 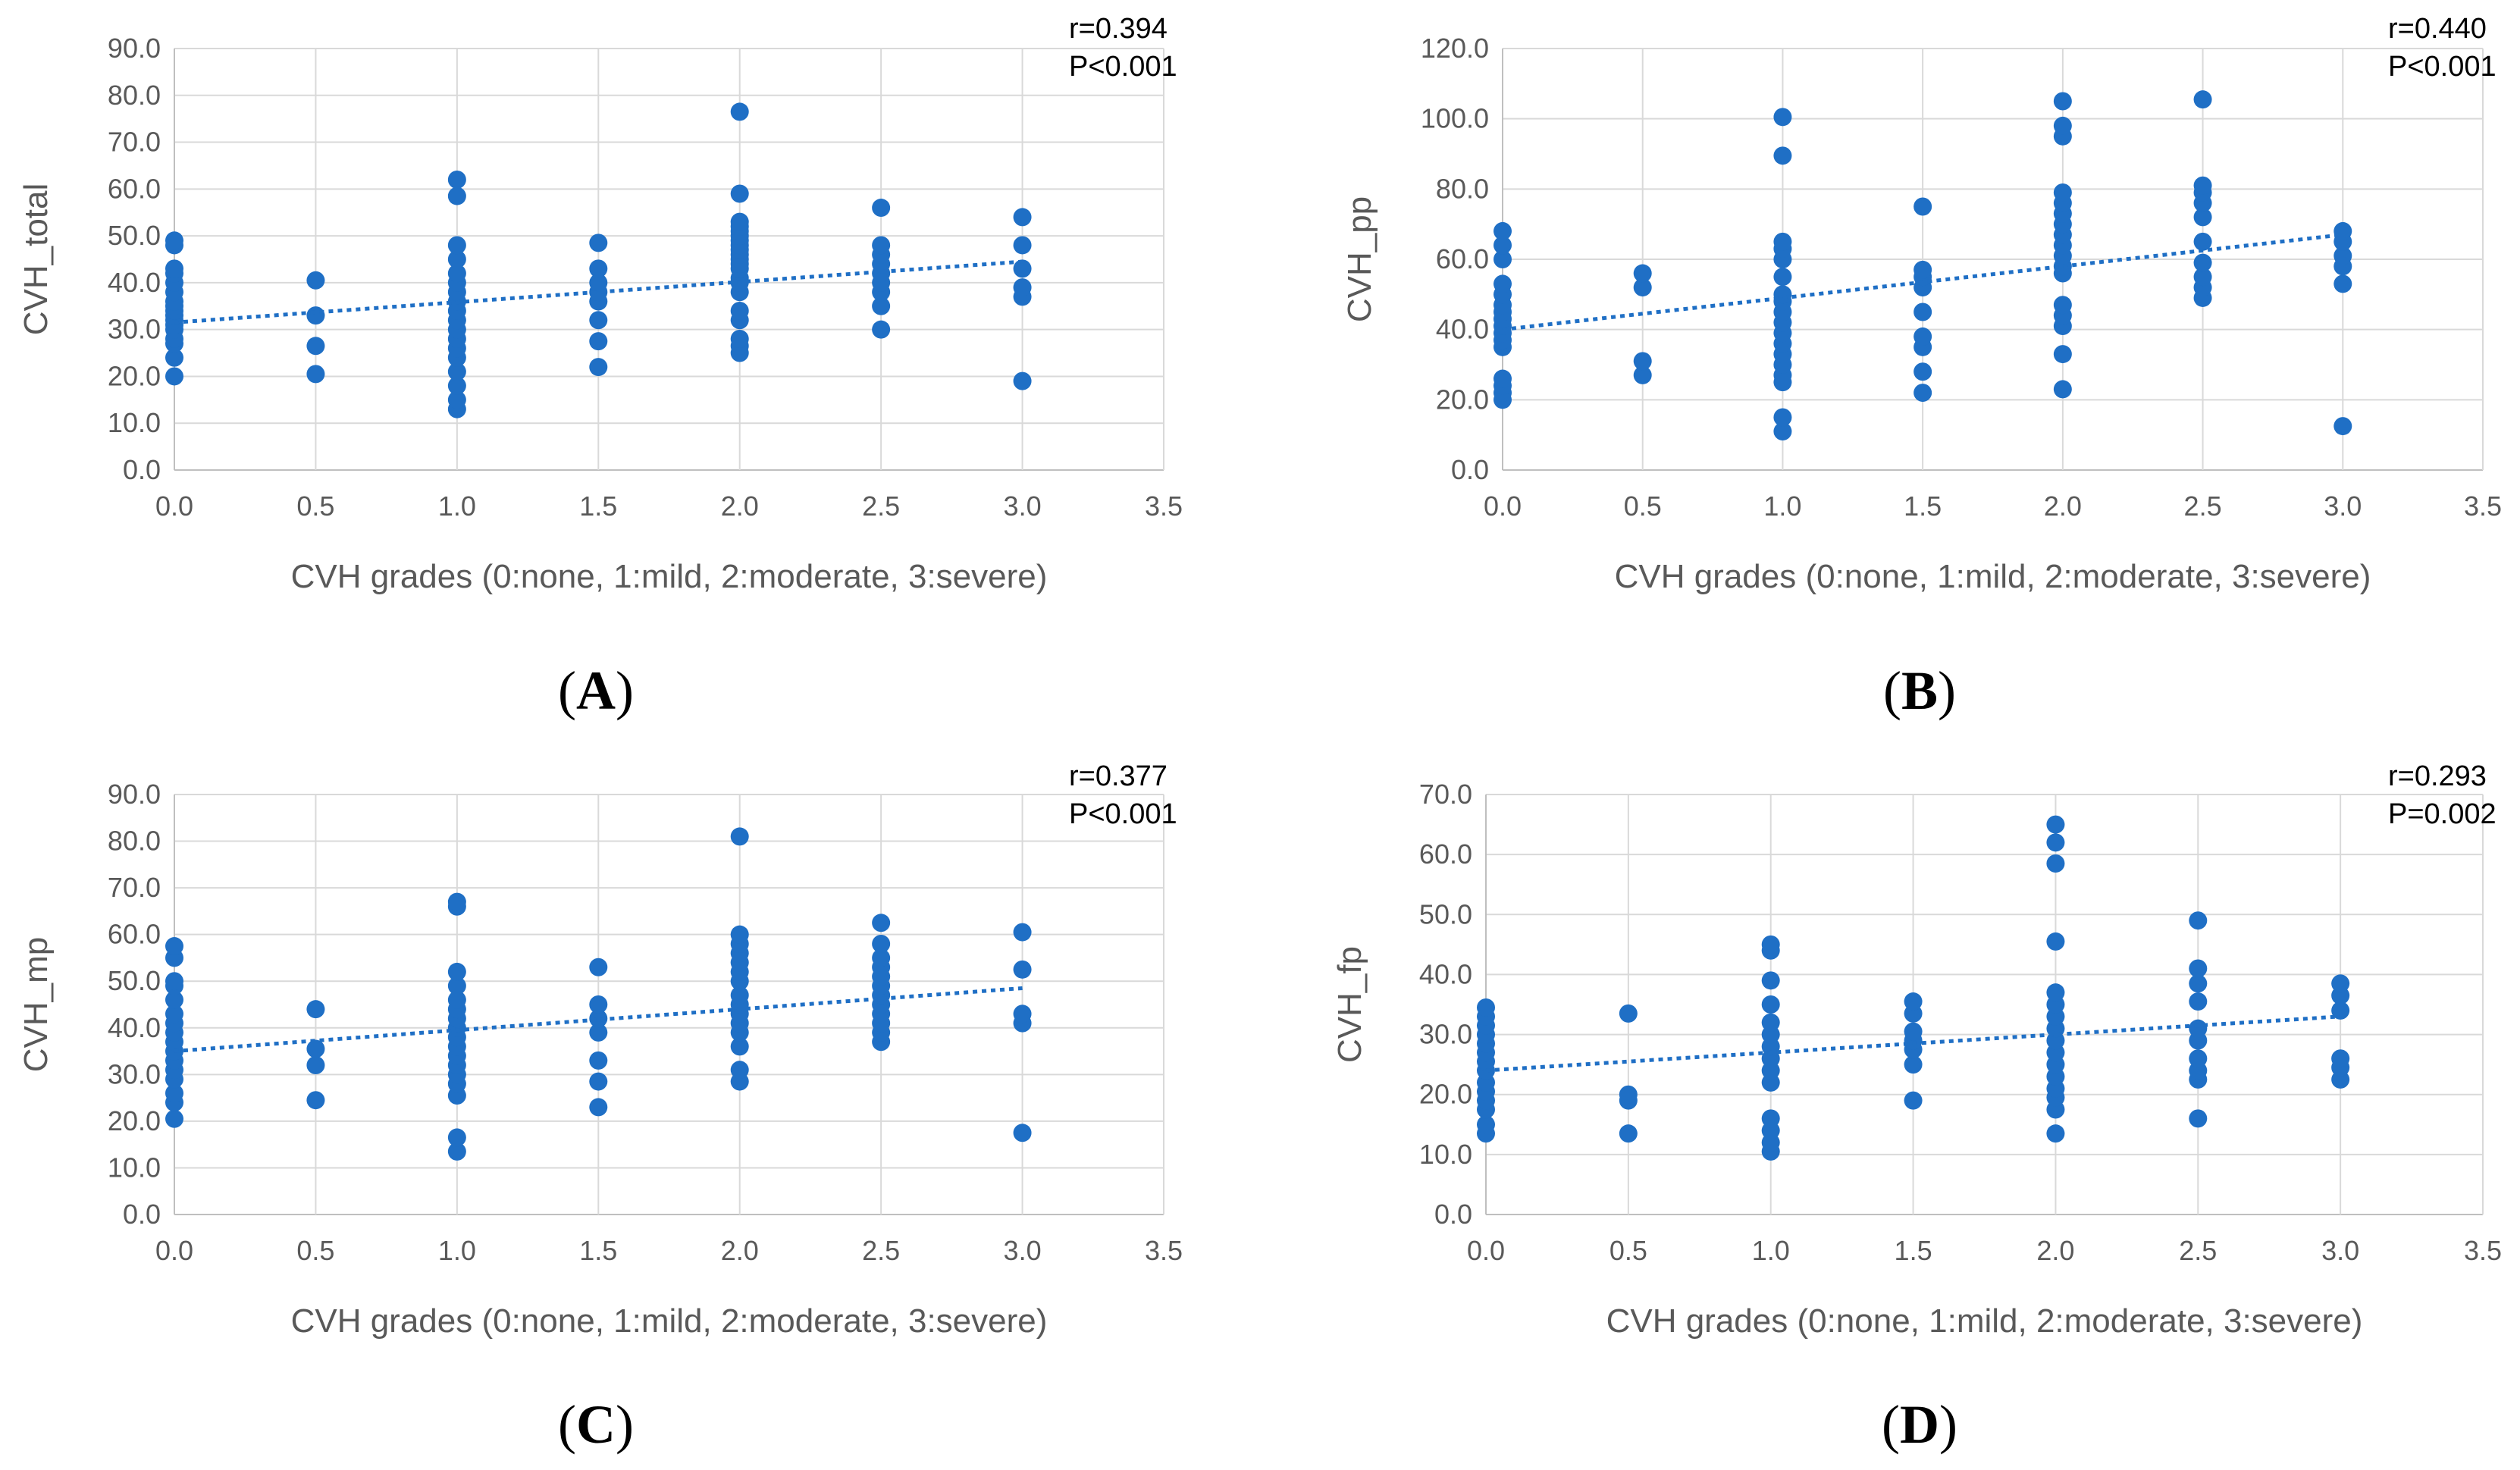 I want to click on x-tick-label-b: 0.0, so click(x=1503, y=506).